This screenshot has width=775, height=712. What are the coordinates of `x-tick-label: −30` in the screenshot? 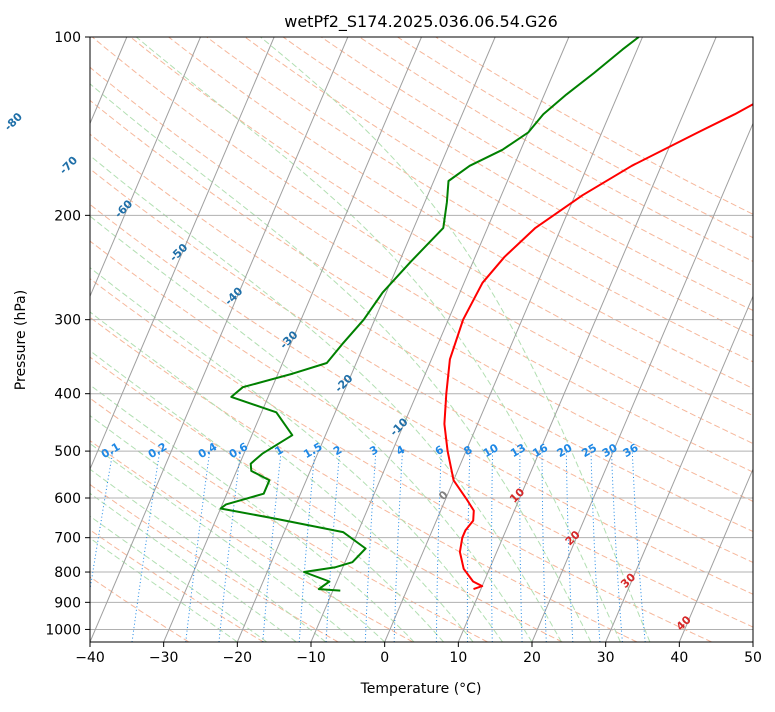 It's located at (164, 658).